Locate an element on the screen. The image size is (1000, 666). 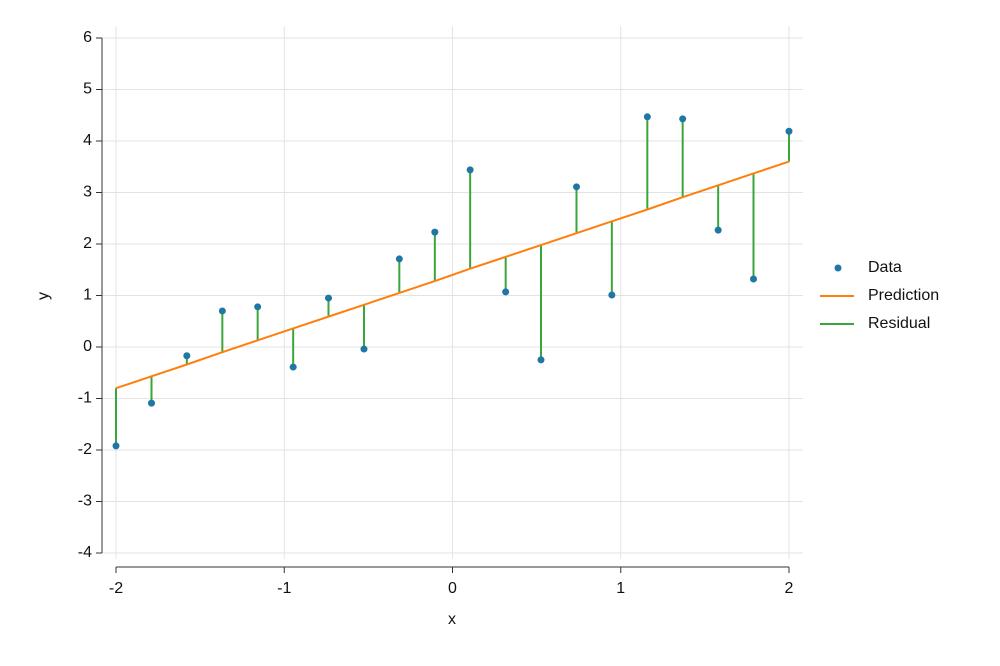
x-tick-label: 2 is located at coordinates (789, 588).